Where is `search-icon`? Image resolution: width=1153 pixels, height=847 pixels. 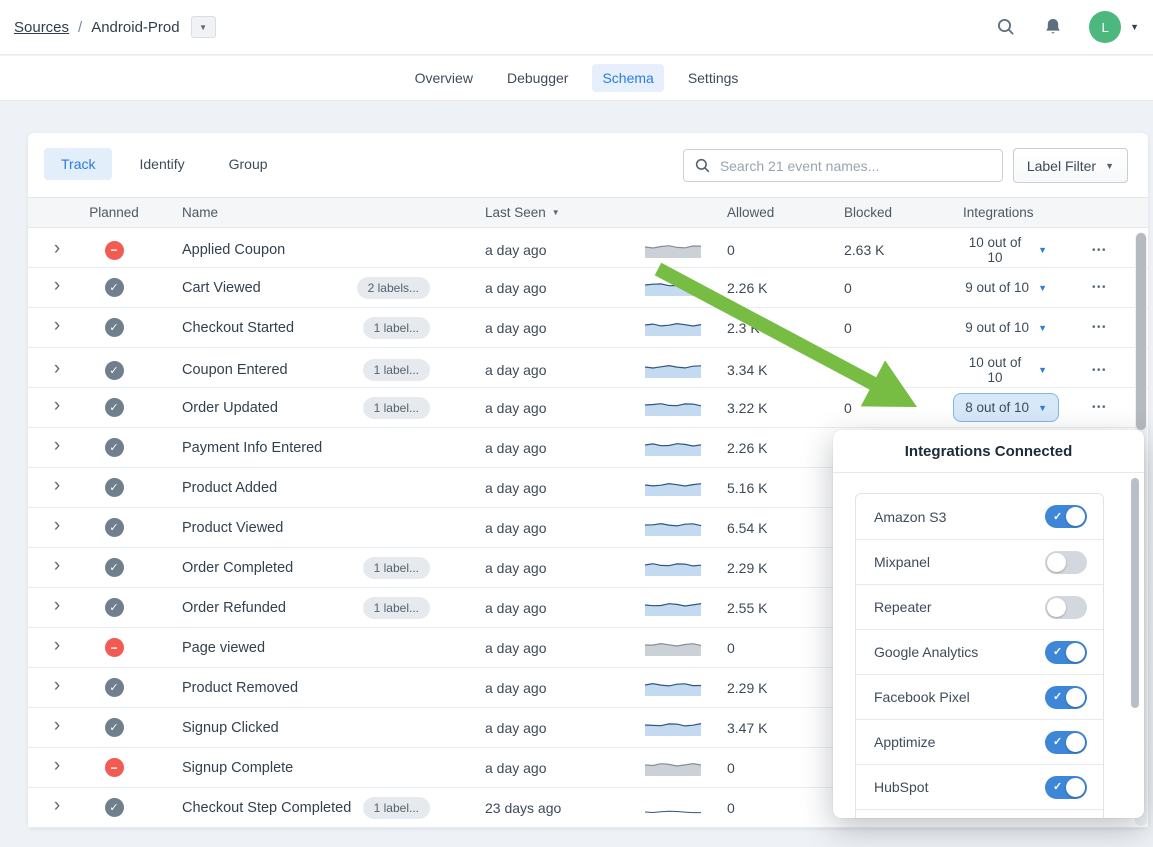
search-icon is located at coordinates (1006, 27).